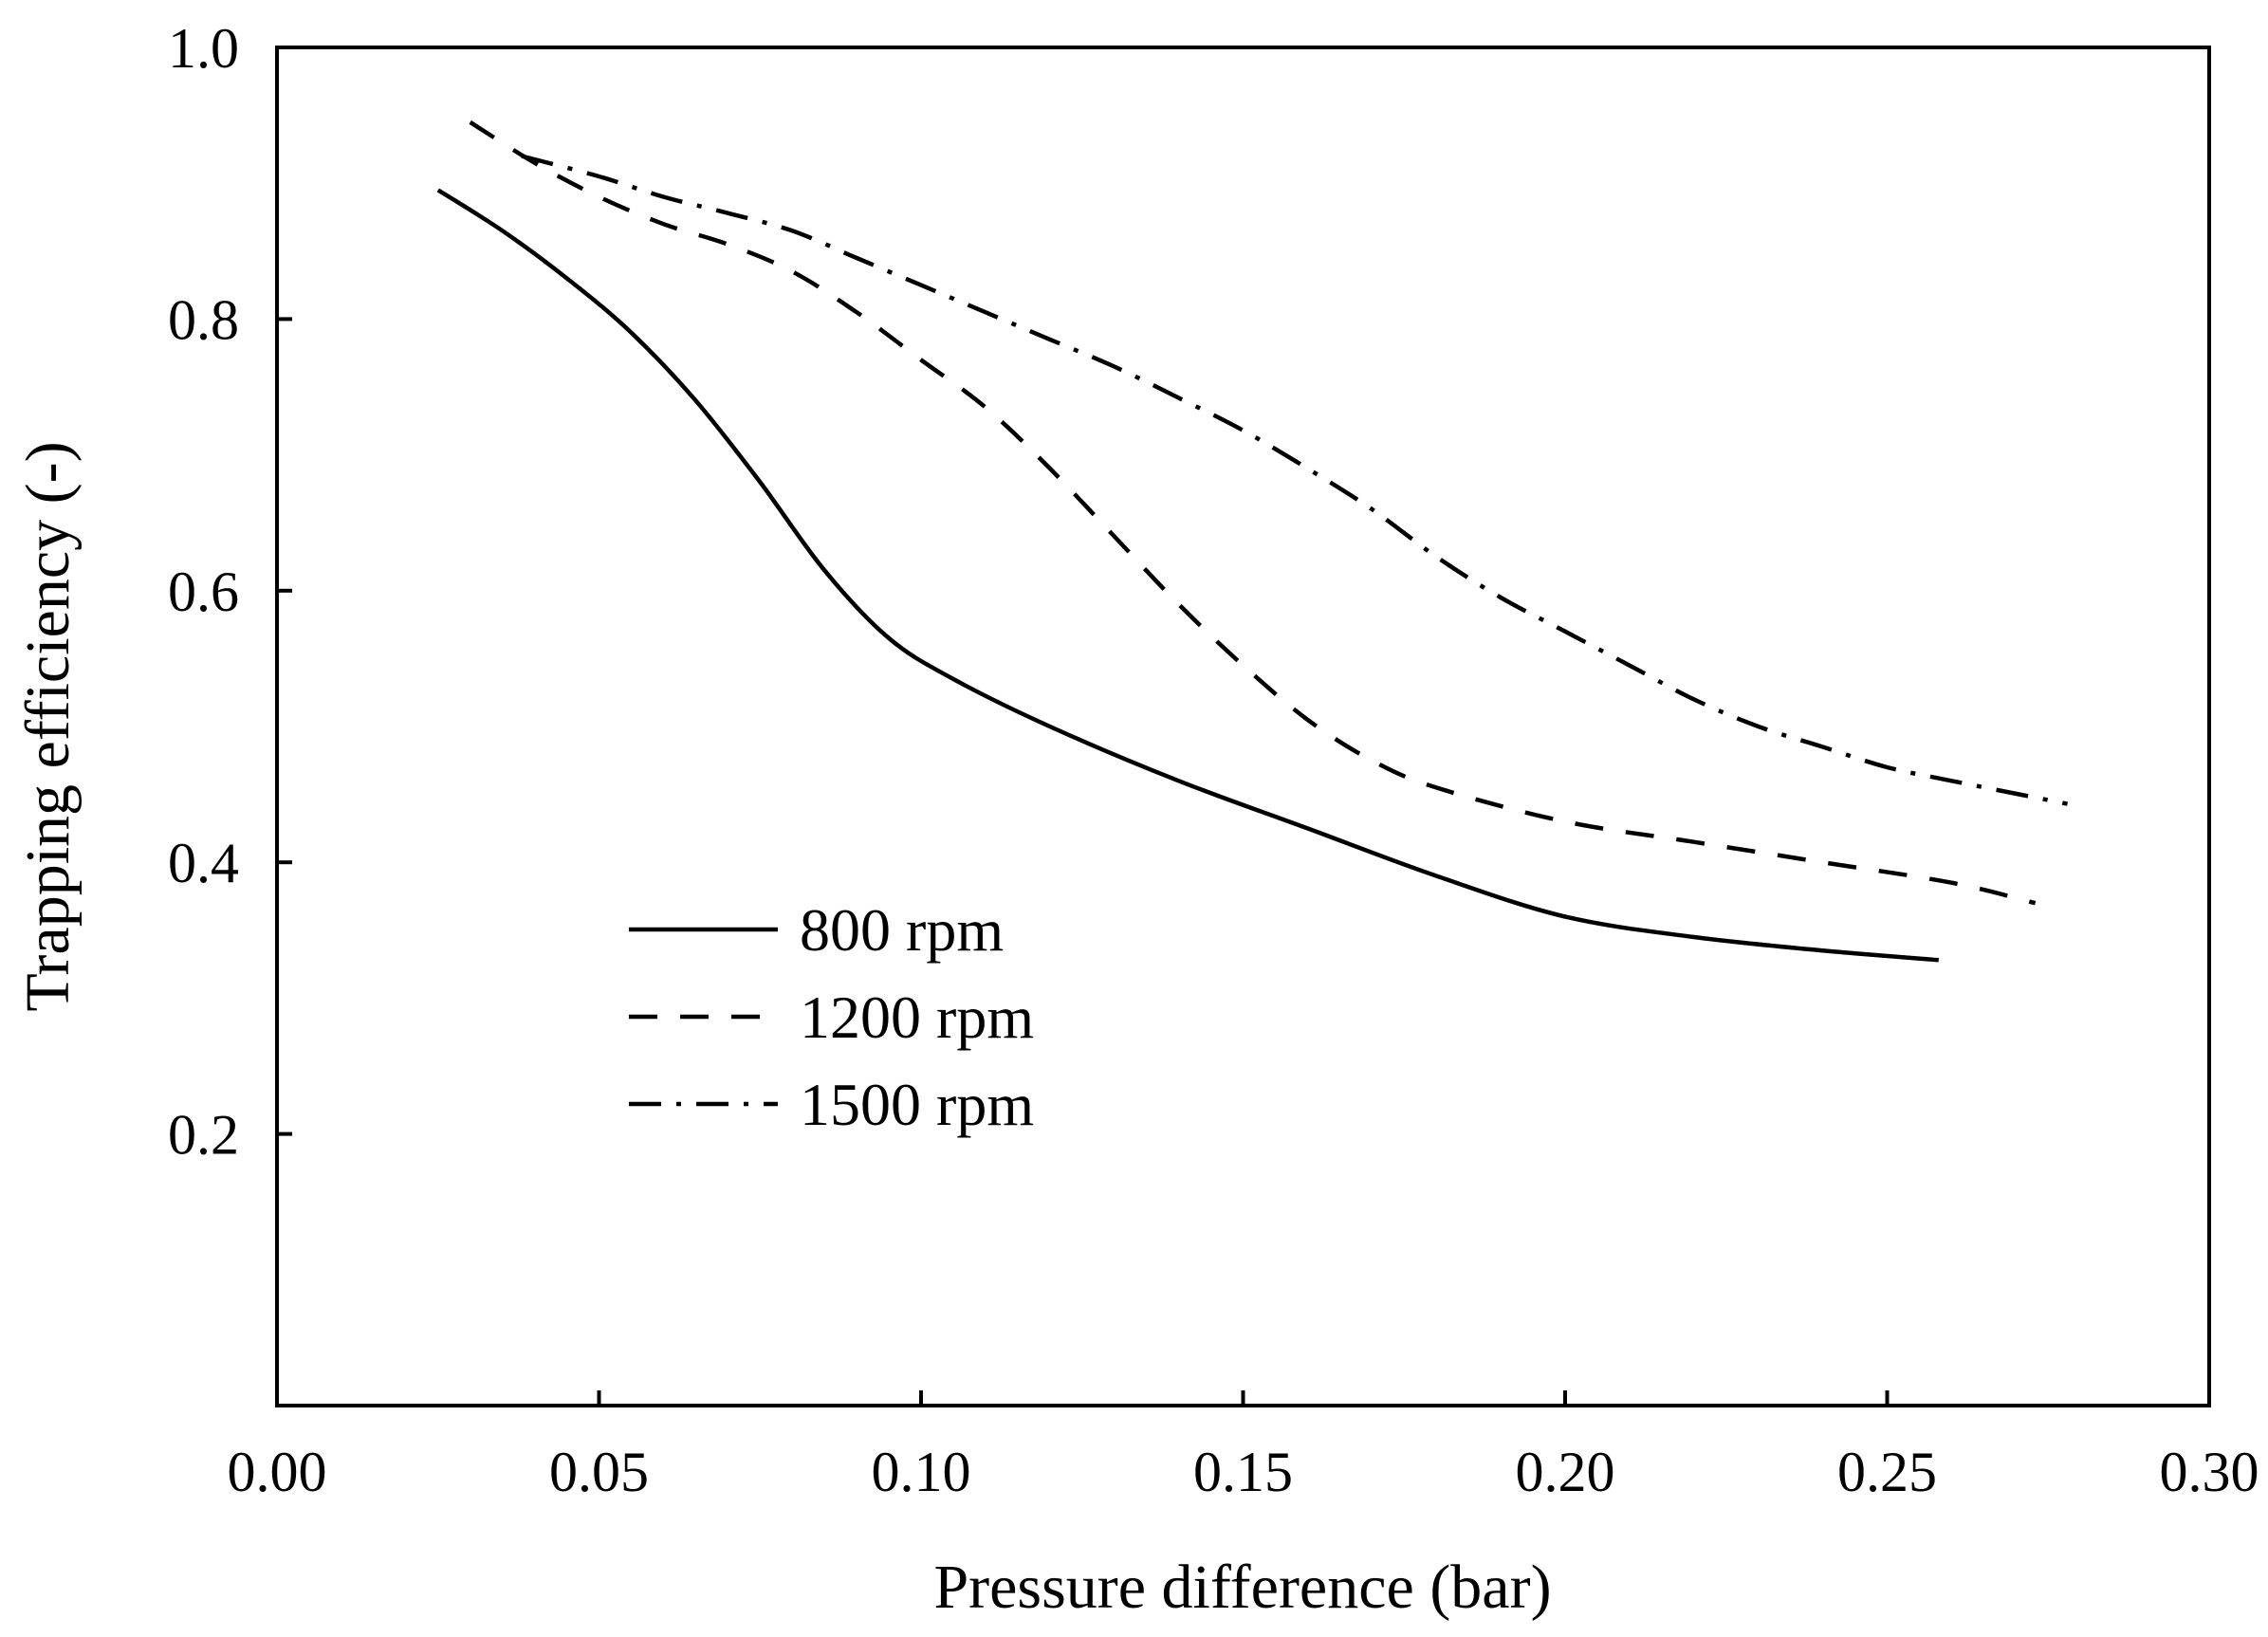  What do you see at coordinates (203, 1135) in the screenshot?
I see `y-tick-label: 0.2` at bounding box center [203, 1135].